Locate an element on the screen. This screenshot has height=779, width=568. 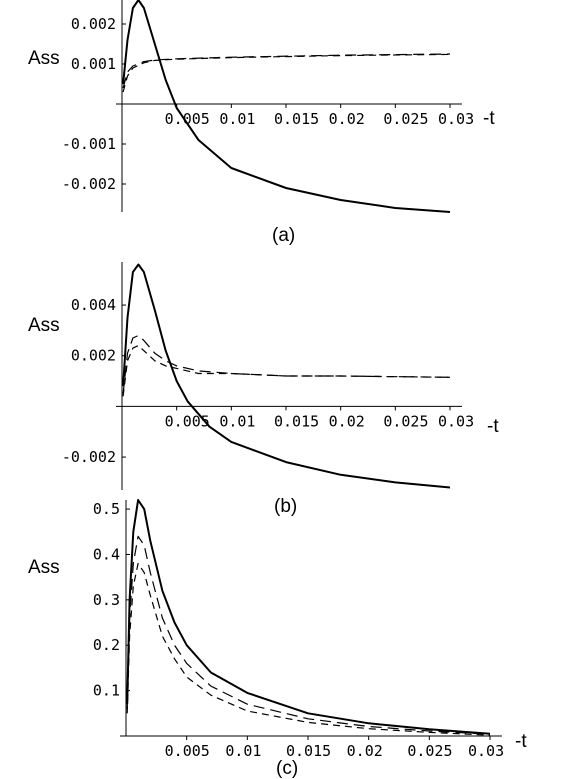
y-tick-label: 0.004 is located at coordinates (93, 305).